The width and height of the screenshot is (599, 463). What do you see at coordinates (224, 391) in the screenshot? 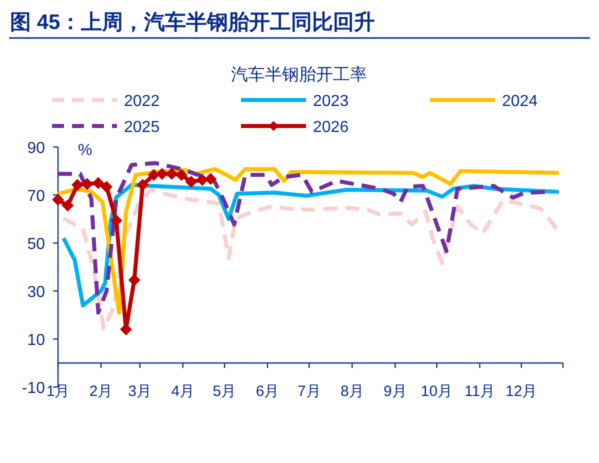
I see `x-tick-label: 5月` at bounding box center [224, 391].